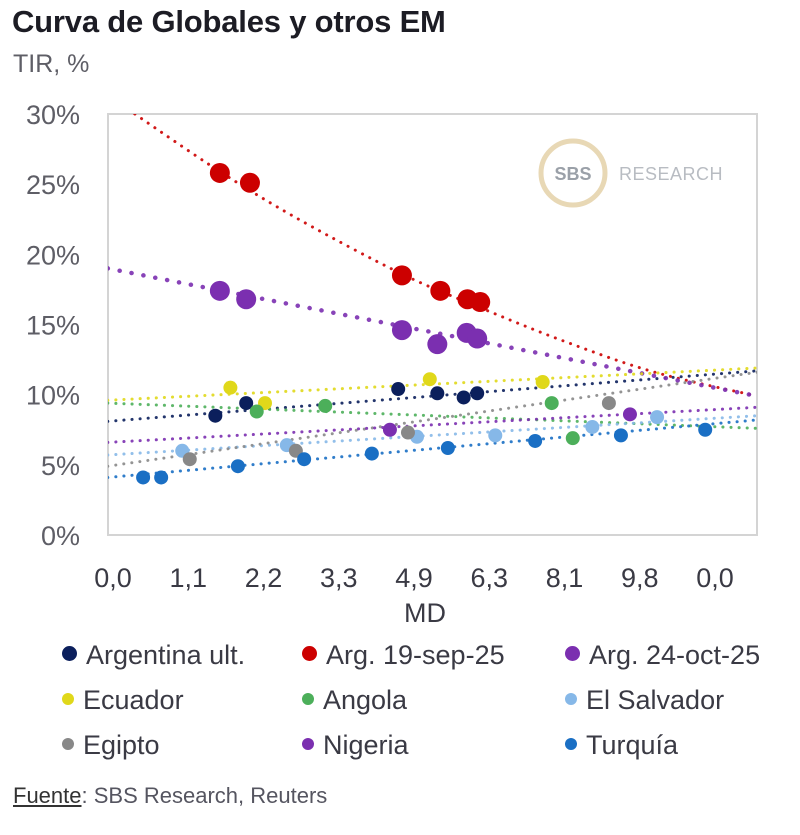 Image resolution: width=800 pixels, height=835 pixels. I want to click on legend-item: El Salvador, so click(644, 700).